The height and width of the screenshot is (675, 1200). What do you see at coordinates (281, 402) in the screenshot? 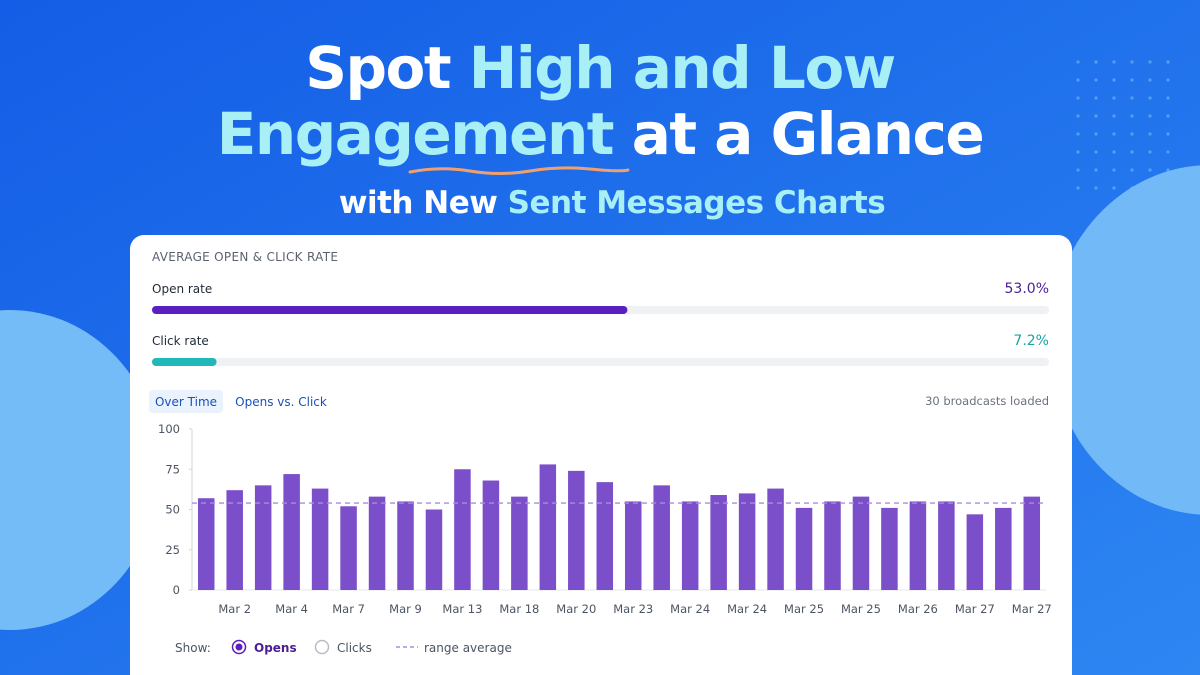
I see `tab: Opens vs. Click` at bounding box center [281, 402].